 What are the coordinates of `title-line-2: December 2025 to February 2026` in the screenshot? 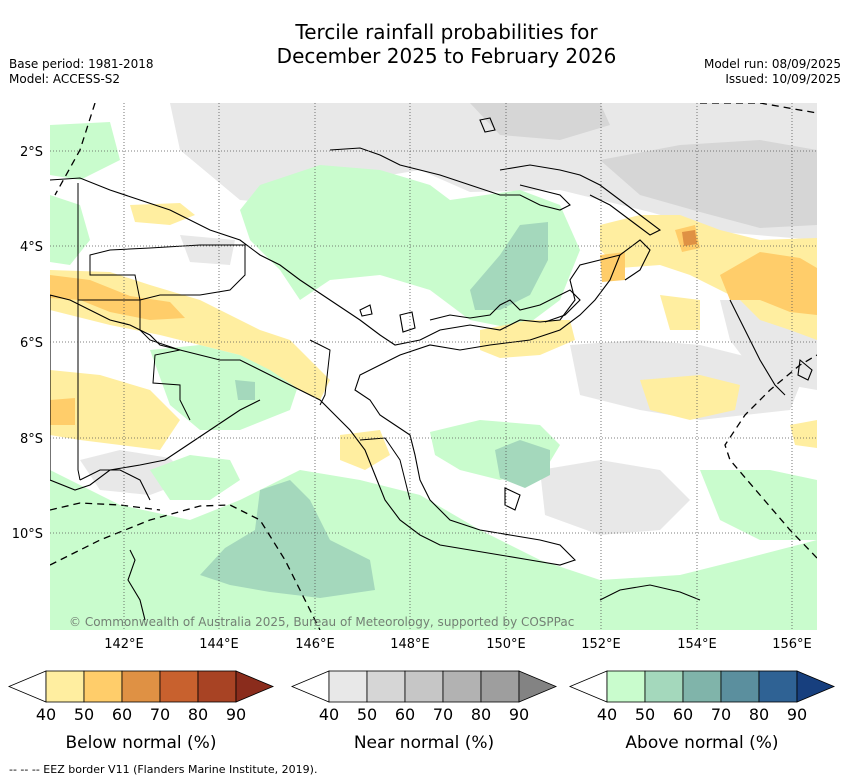 It's located at (446, 56).